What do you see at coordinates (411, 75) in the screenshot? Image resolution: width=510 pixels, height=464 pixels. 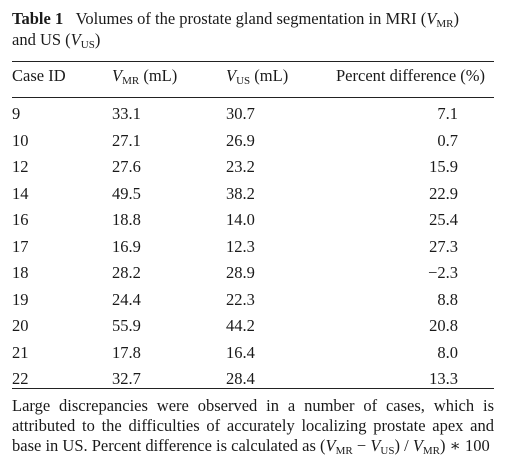 I see `header-percent-difference: Percent difference (%)` at bounding box center [411, 75].